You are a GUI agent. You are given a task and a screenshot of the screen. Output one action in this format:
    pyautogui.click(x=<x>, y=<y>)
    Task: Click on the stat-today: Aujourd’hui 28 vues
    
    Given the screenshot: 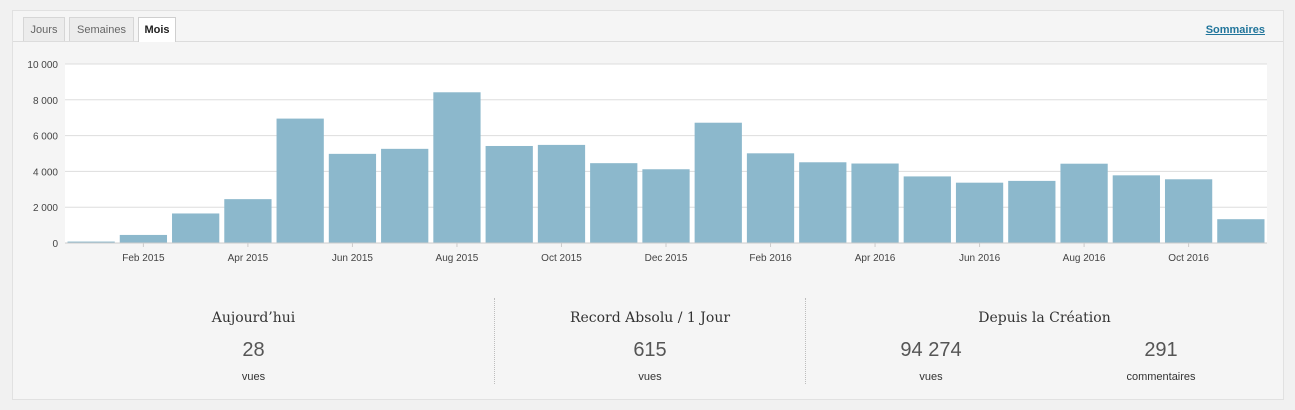 What is the action you would take?
    pyautogui.click(x=253, y=341)
    